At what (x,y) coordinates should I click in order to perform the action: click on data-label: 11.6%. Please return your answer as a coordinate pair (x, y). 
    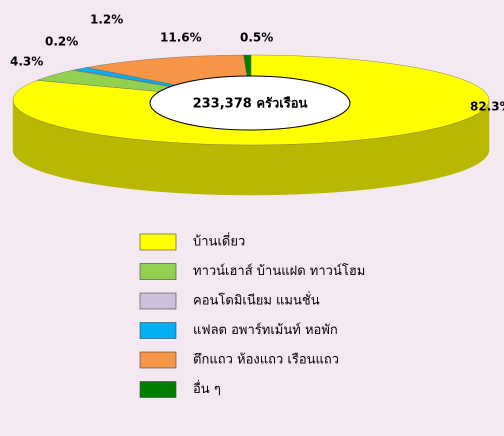
    Looking at the image, I should click on (181, 38).